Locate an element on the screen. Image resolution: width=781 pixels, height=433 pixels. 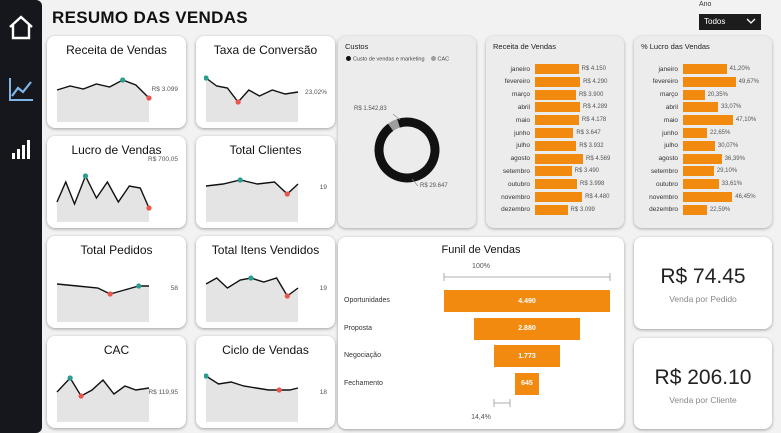
kpi-value: 19 is located at coordinates (323, 288).